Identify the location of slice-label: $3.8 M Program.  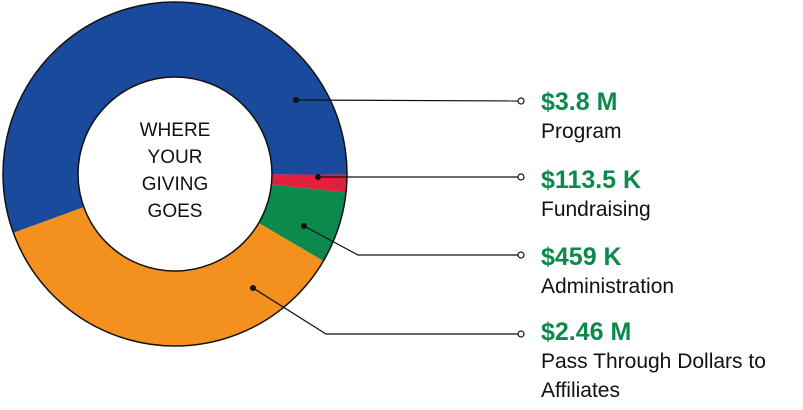
(672, 117).